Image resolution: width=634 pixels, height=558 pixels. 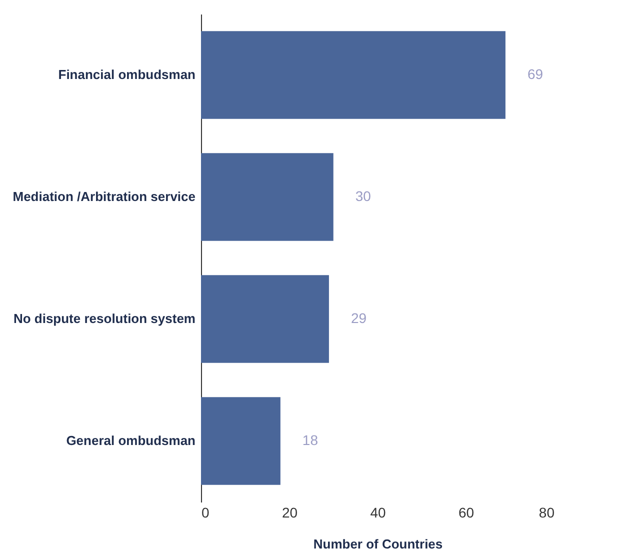 What do you see at coordinates (378, 512) in the screenshot?
I see `x-tick-label: 40` at bounding box center [378, 512].